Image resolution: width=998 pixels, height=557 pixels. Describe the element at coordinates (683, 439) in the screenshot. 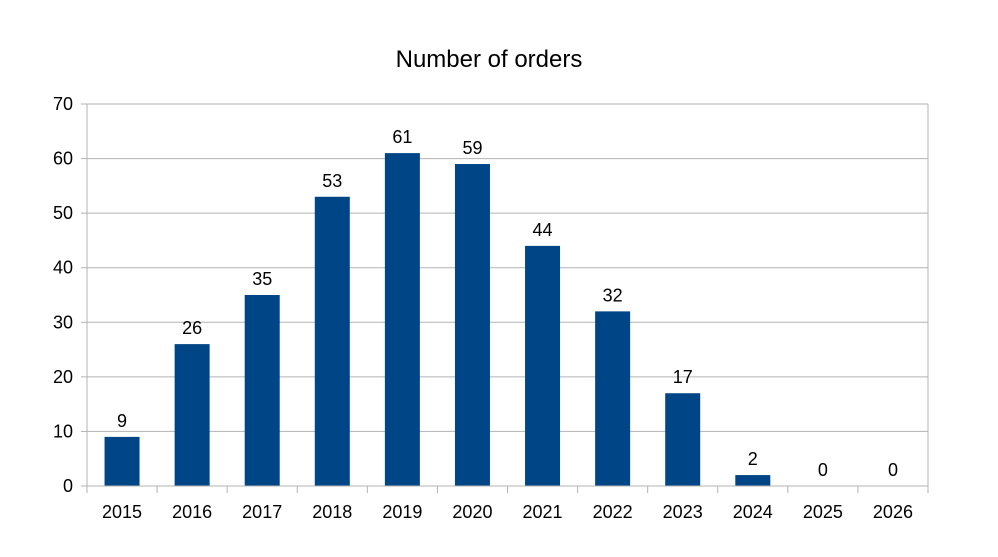

I see `bar-2023` at that location.